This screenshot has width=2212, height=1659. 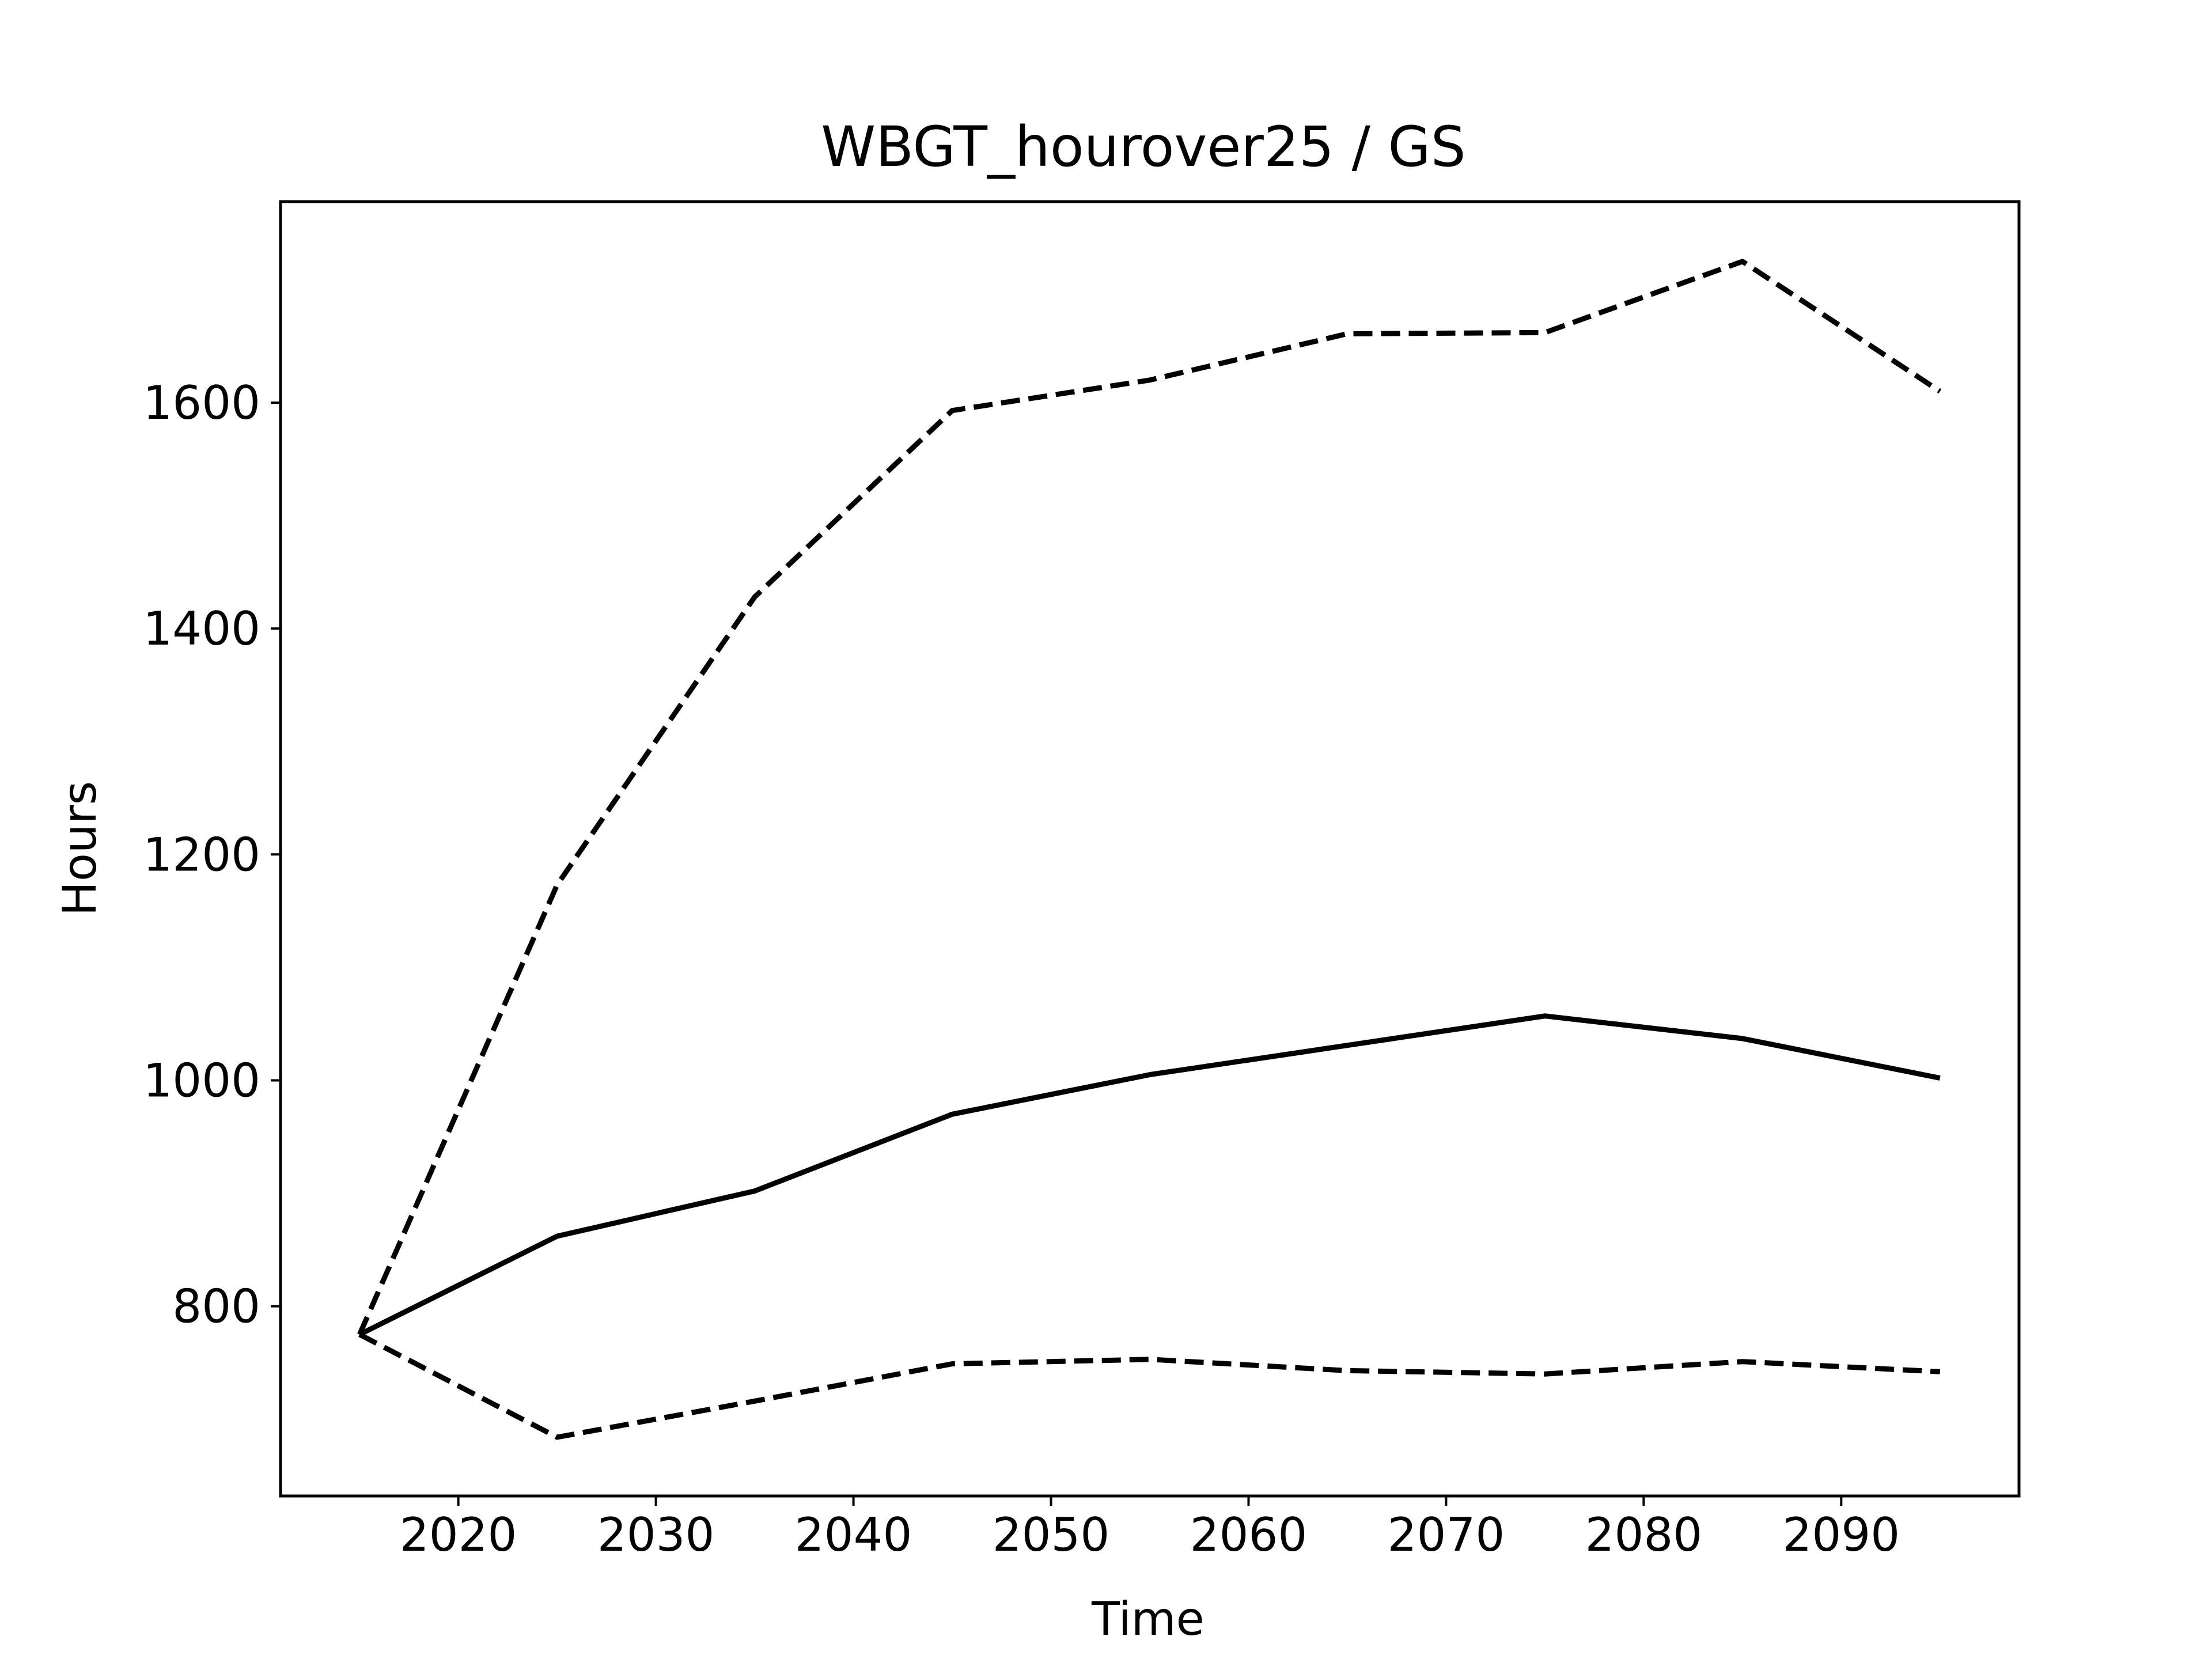 What do you see at coordinates (656, 1535) in the screenshot?
I see `x-tick-label: 2030` at bounding box center [656, 1535].